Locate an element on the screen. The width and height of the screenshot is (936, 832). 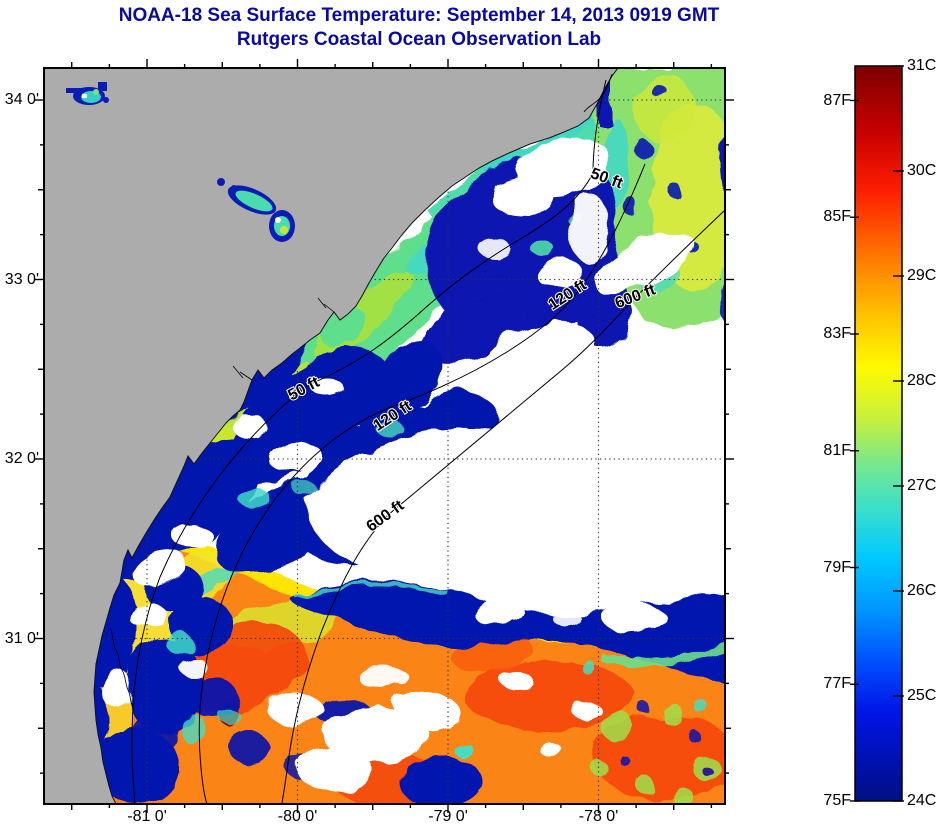
colorbar-ticks is located at coordinates (877, 433).